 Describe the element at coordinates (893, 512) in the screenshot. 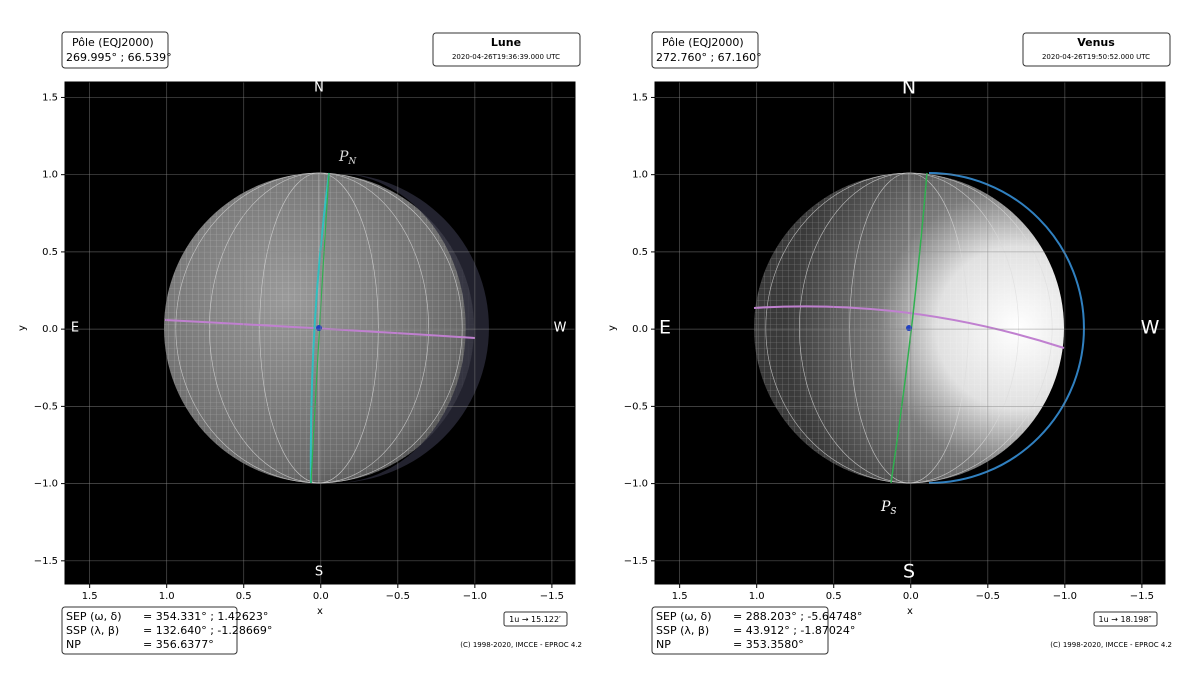

I see `pole-subscript: S` at that location.